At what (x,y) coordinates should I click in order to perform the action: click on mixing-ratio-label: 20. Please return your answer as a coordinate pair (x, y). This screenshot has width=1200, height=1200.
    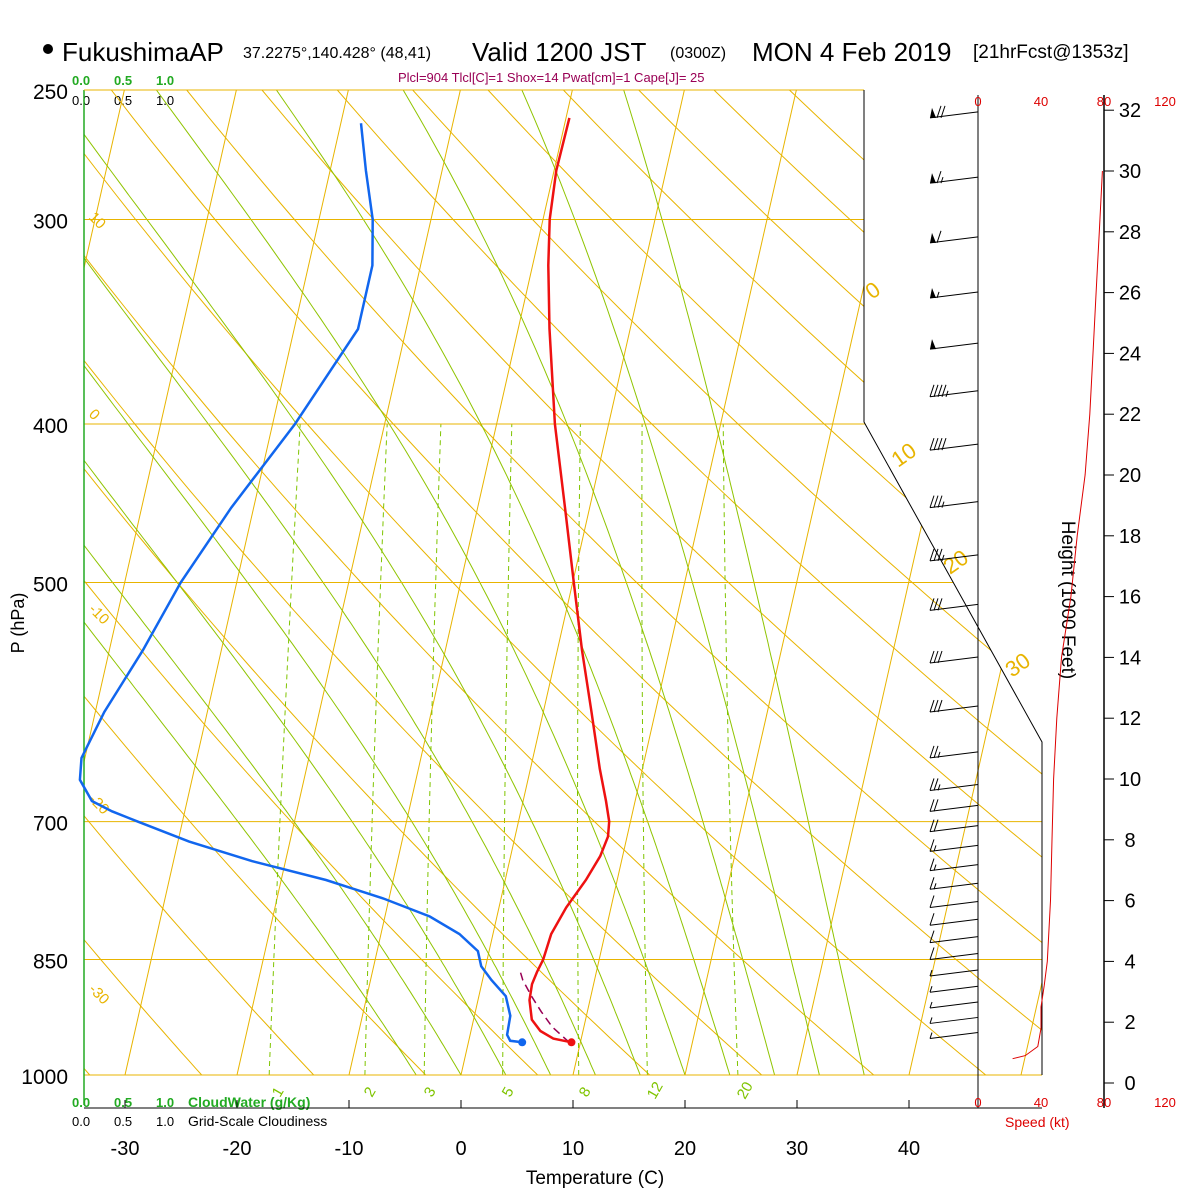
    Looking at the image, I should click on (745, 1090).